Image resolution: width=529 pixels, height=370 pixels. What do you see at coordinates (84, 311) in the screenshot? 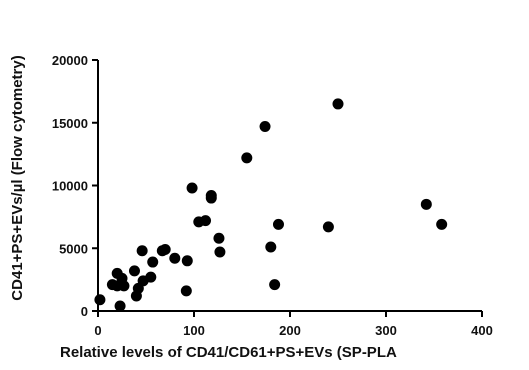
I see `y-tick-label: 0` at bounding box center [84, 311].